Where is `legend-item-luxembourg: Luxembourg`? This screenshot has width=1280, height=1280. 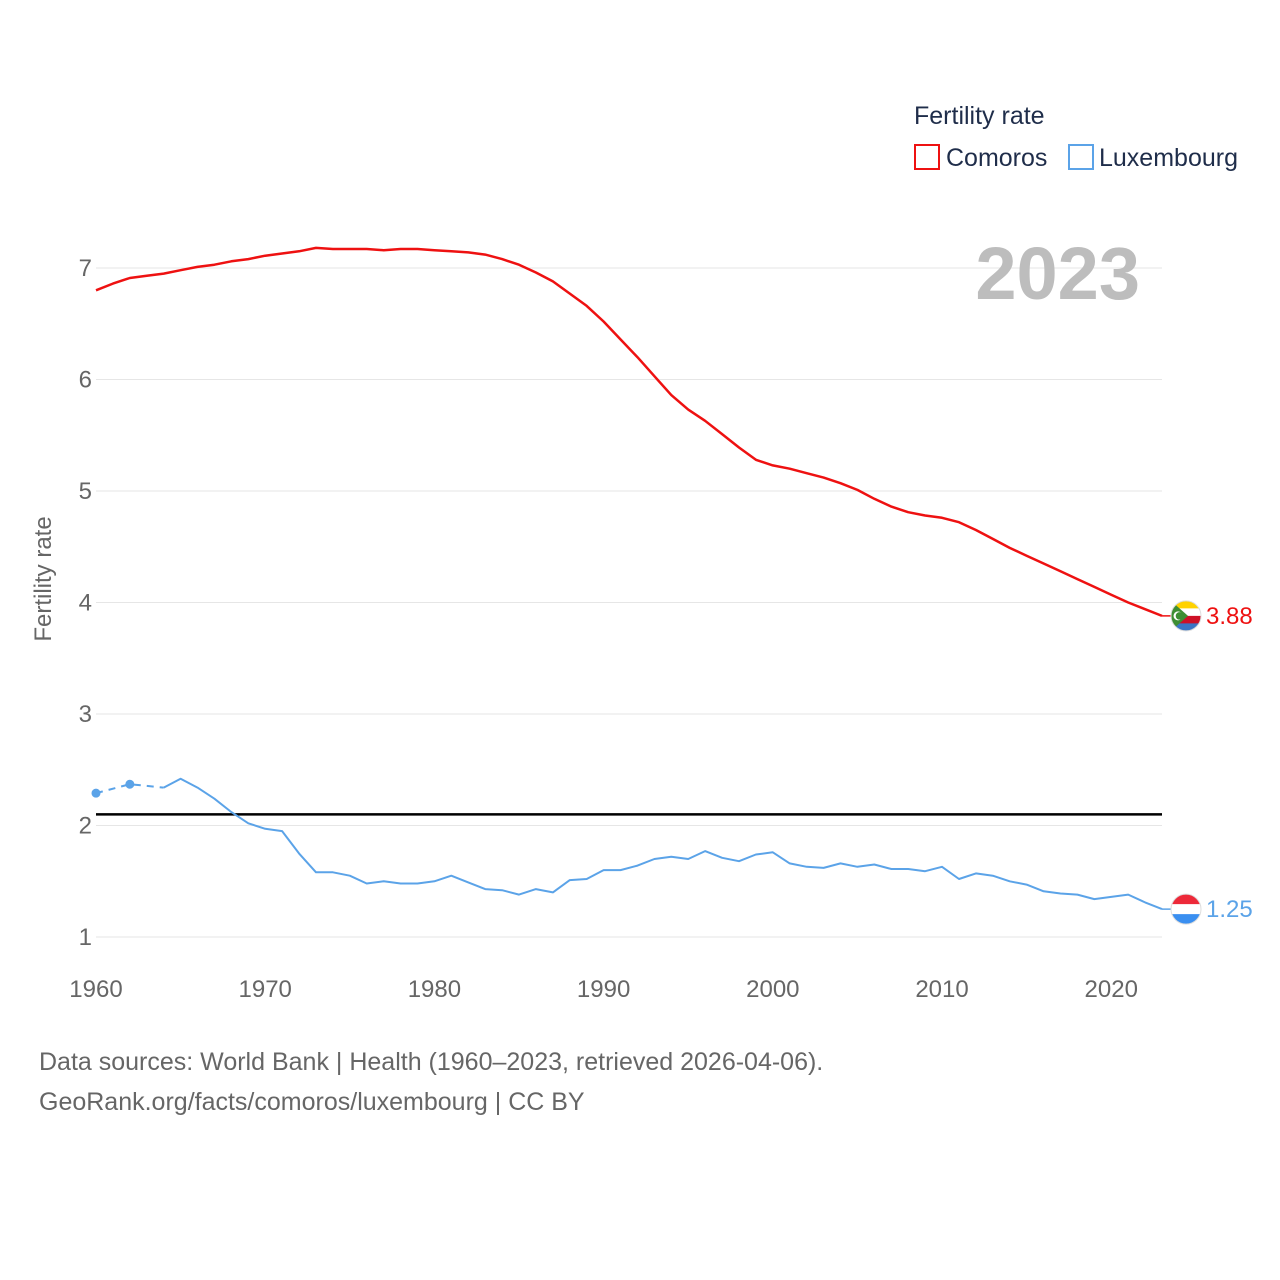 legend-item-luxembourg: Luxembourg is located at coordinates (1153, 158).